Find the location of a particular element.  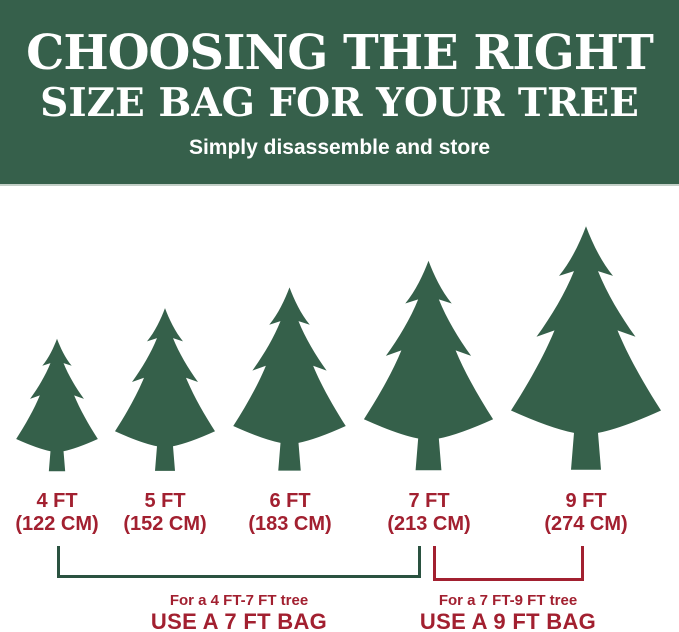

tree-size-cm: (274 CM) is located at coordinates (586, 524).